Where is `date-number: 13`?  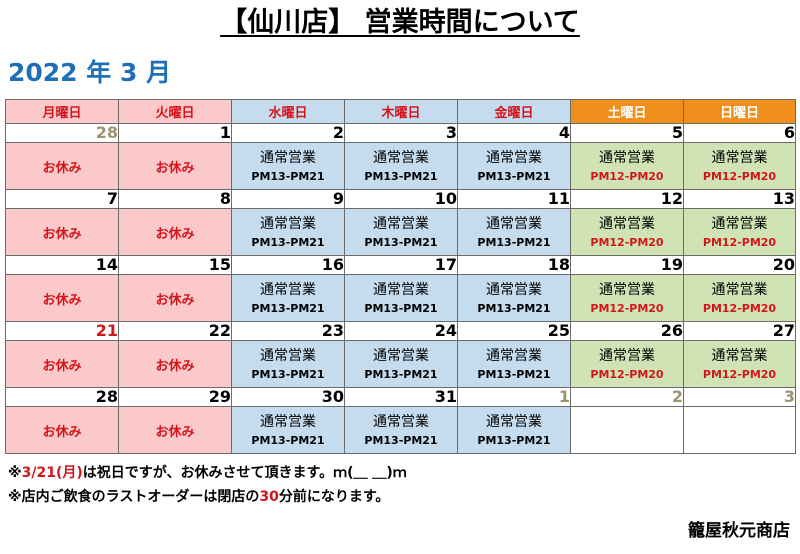
date-number: 13 is located at coordinates (739, 199).